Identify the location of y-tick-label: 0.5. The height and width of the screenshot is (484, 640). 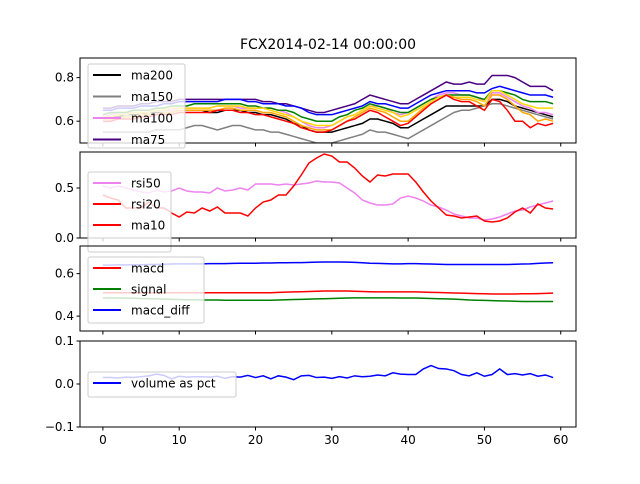
(64, 188).